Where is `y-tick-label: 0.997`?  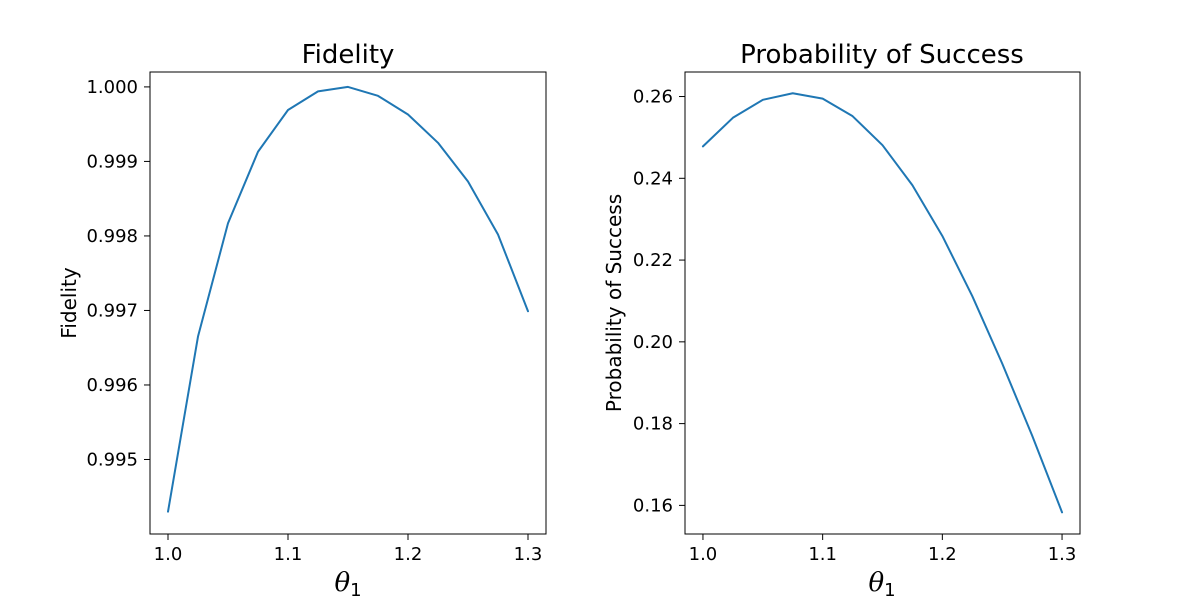 y-tick-label: 0.997 is located at coordinates (112, 310).